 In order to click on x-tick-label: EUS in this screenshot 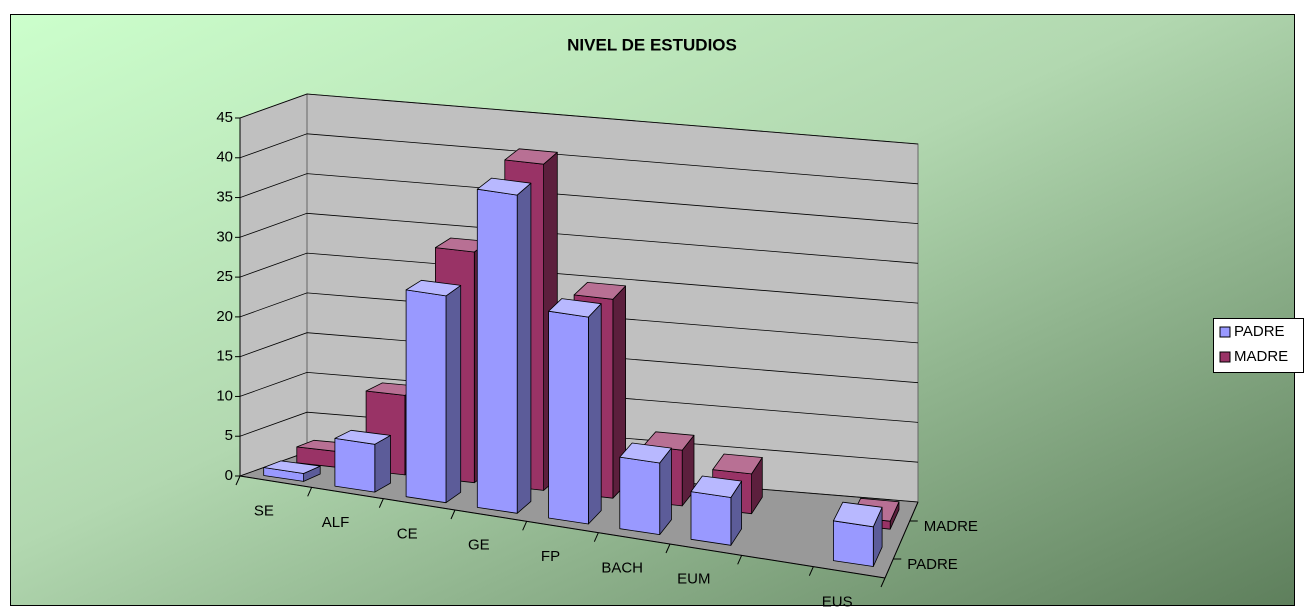, I will do `click(837, 601)`.